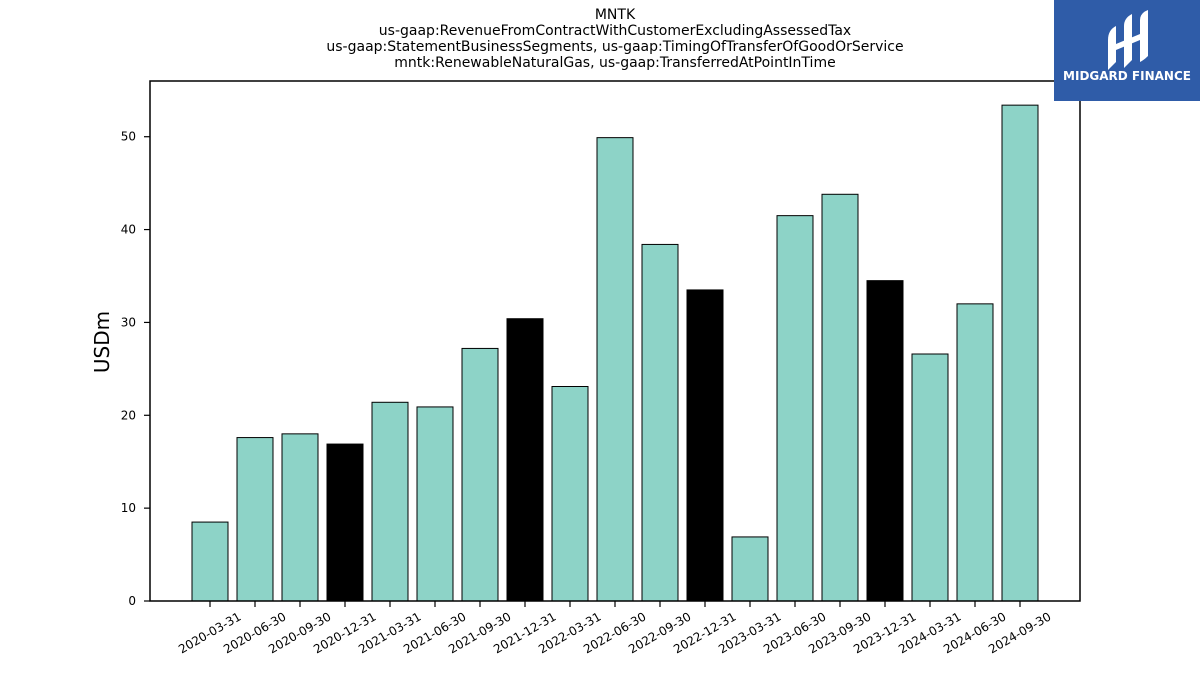 The width and height of the screenshot is (1200, 675). I want to click on y-tick-label: 10, so click(128, 508).